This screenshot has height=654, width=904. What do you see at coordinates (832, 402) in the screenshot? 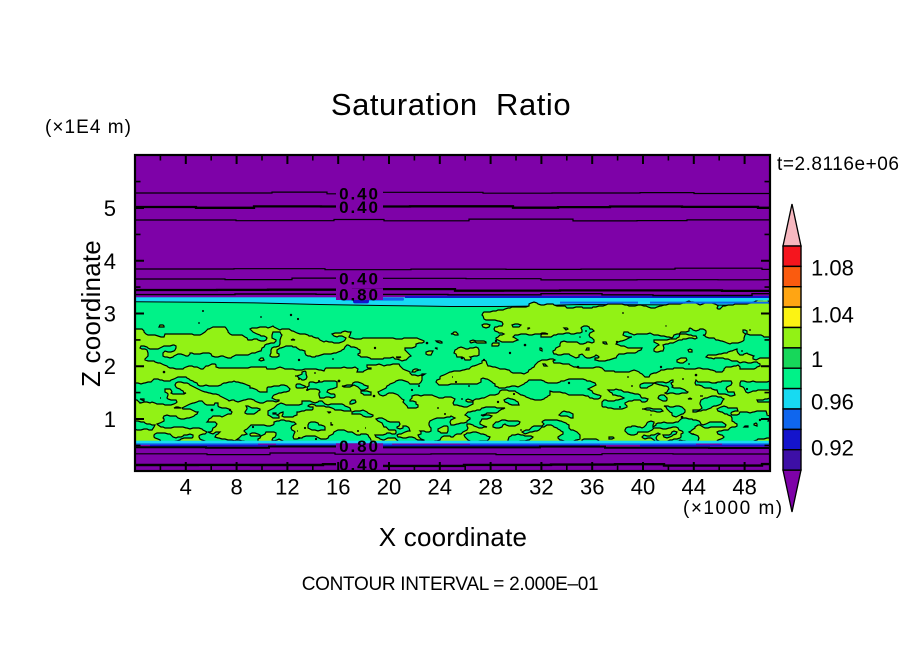
I see `svg-text: 0.96` at bounding box center [832, 402].